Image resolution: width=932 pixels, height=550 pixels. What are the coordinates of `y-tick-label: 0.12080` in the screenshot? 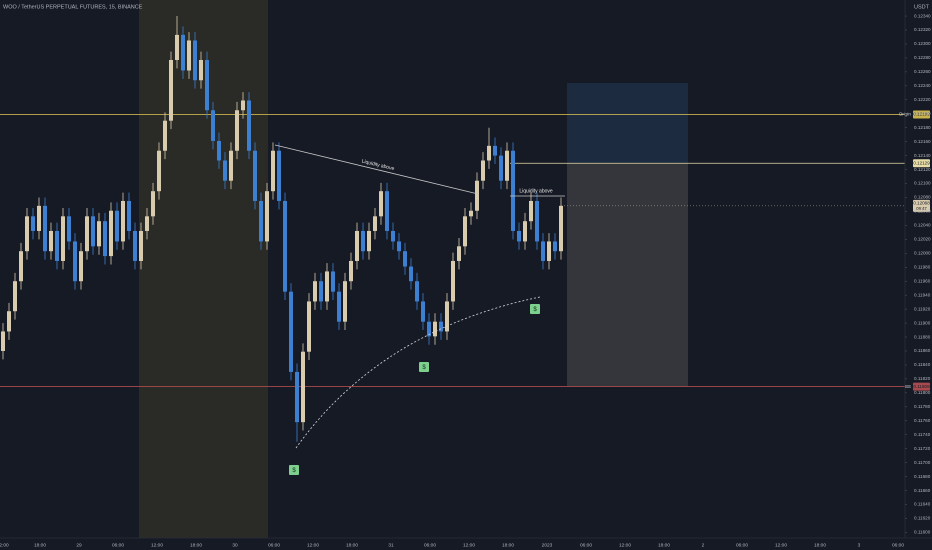 It's located at (922, 197).